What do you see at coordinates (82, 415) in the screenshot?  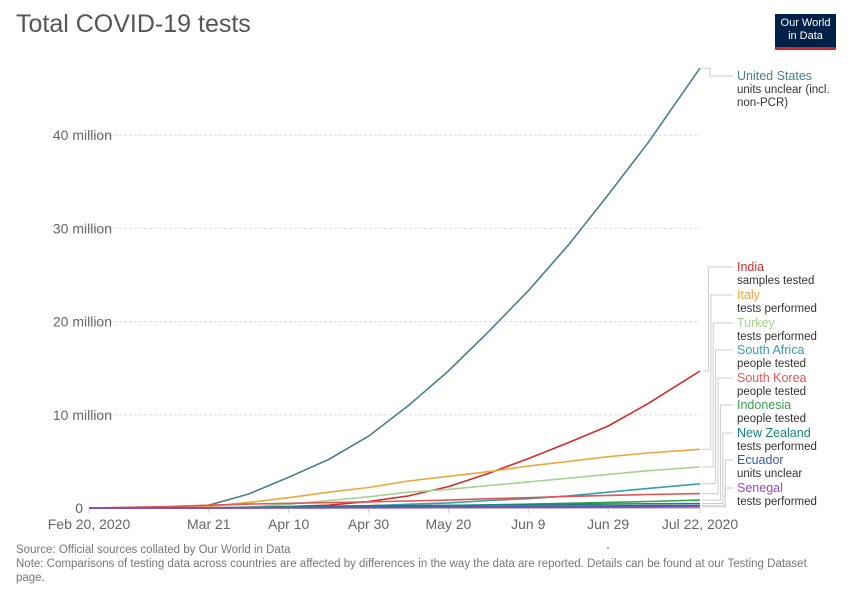 I see `y-tick-label: 10 million` at bounding box center [82, 415].